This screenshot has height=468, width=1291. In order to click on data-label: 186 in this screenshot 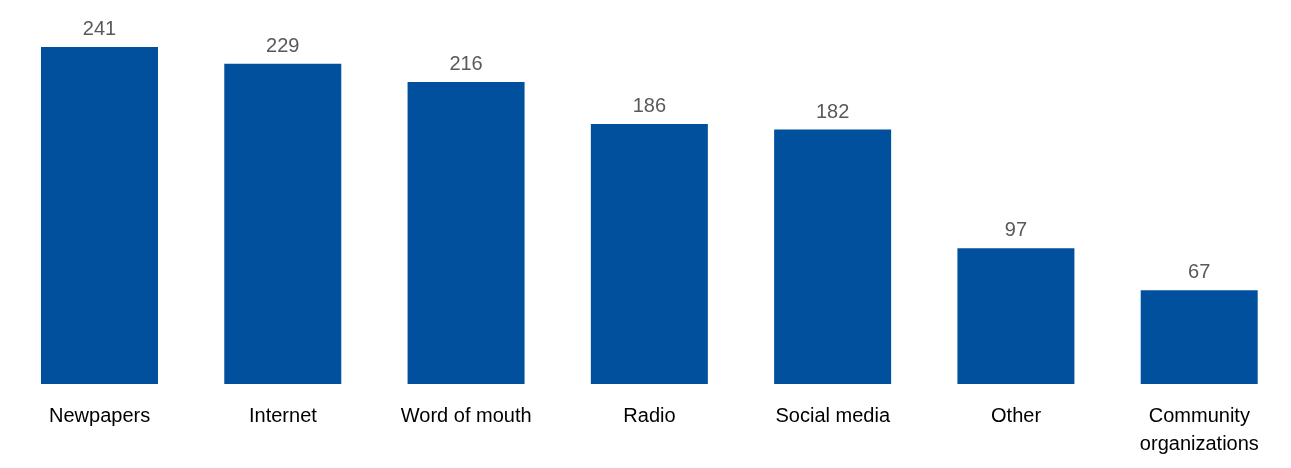, I will do `click(649, 104)`.